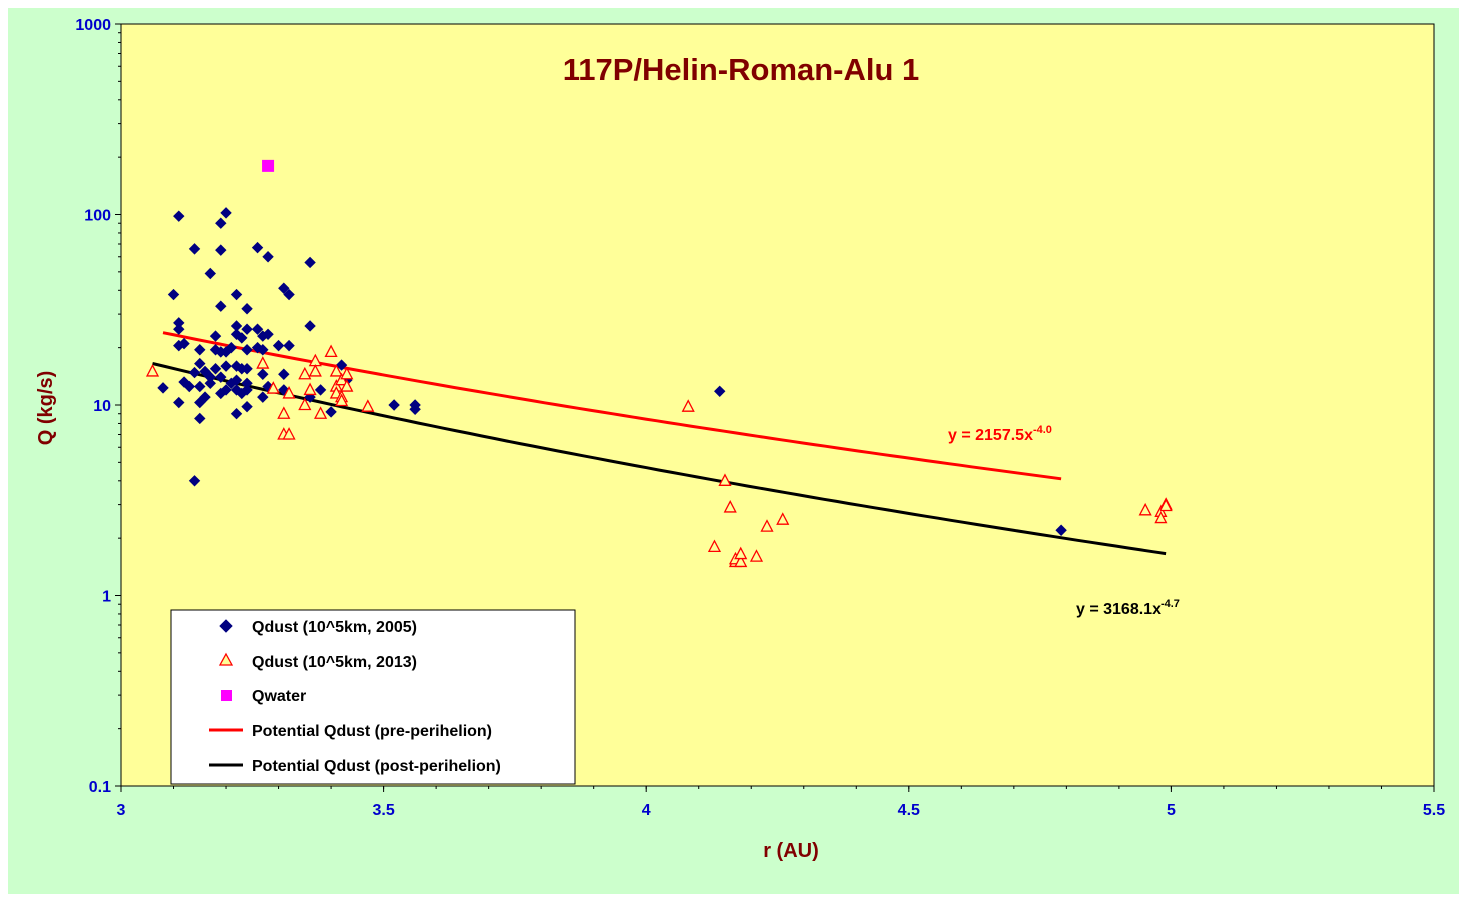 The width and height of the screenshot is (1466, 901). I want to click on legend-label-post-perihelion: Potential Qdust (post-perihelion), so click(376, 766).